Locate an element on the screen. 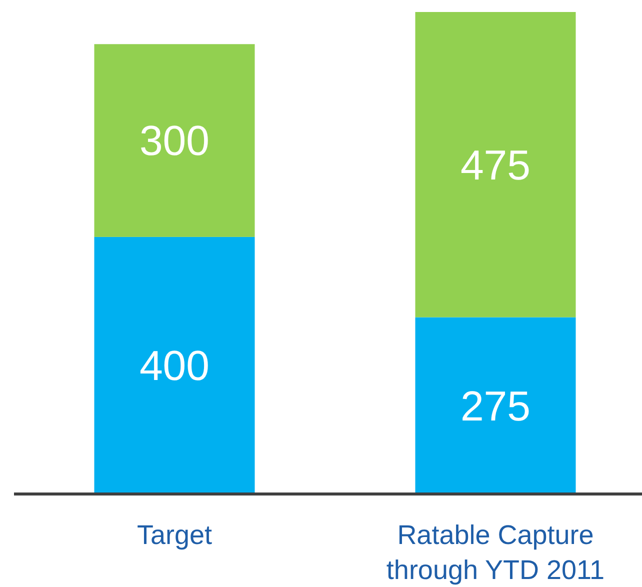 The height and width of the screenshot is (587, 642). data-label: 300 is located at coordinates (174, 140).